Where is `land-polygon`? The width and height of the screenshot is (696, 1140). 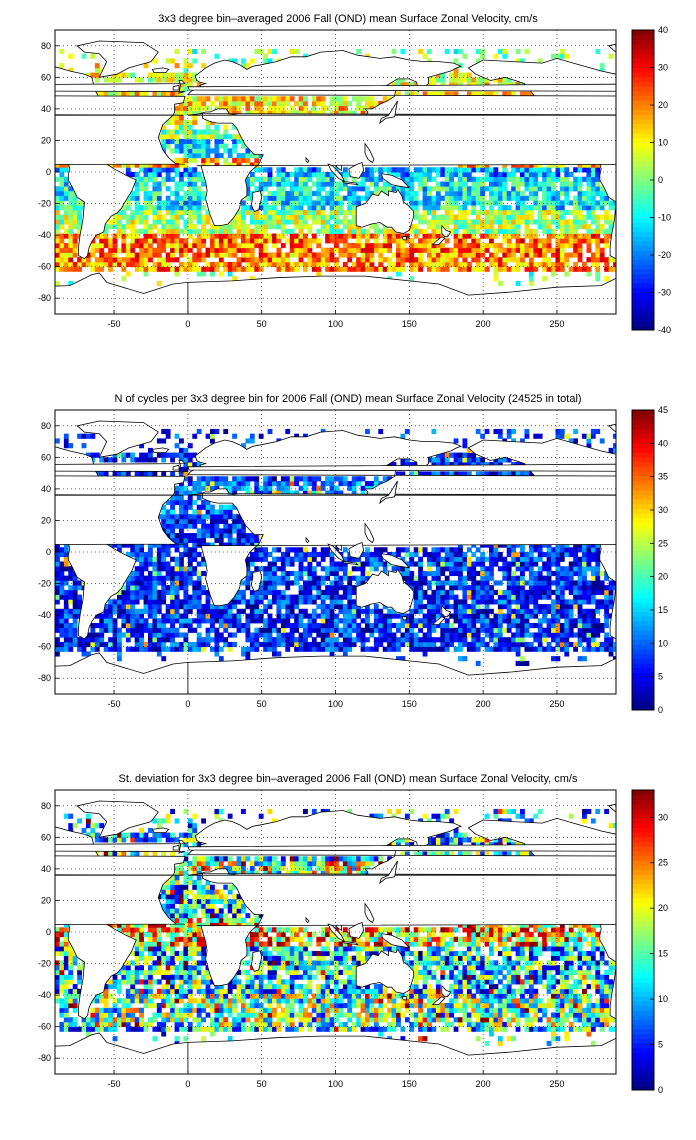 land-polygon is located at coordinates (101, 206).